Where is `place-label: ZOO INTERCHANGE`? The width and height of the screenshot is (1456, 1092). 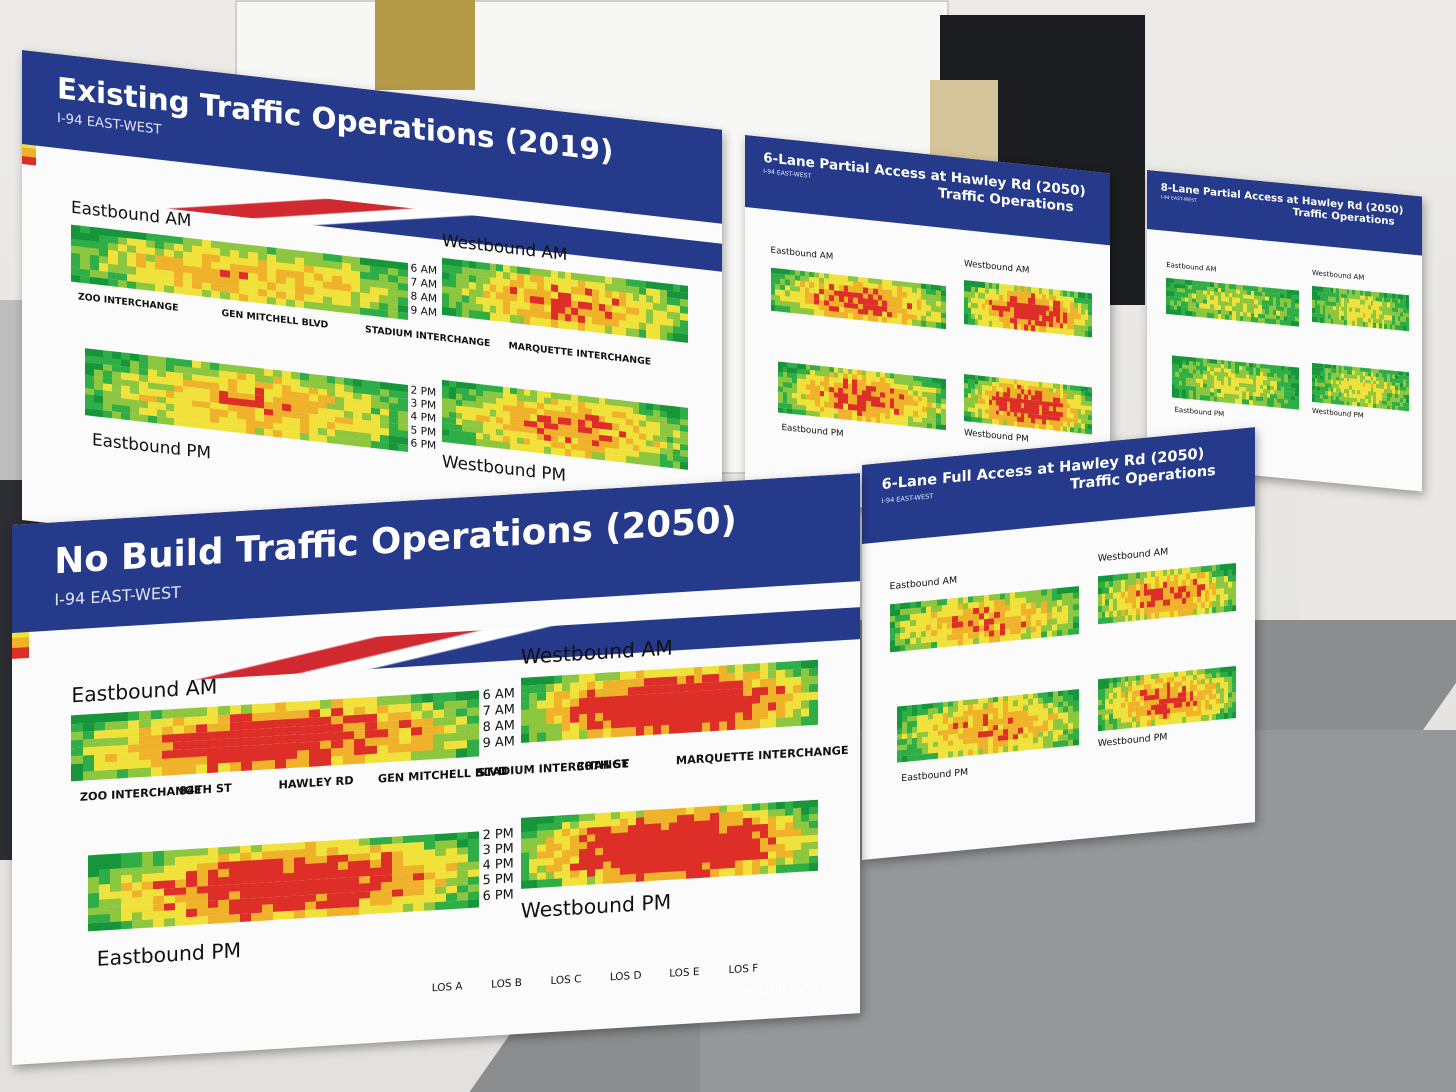
place-label: ZOO INTERCHANGE is located at coordinates (128, 302).